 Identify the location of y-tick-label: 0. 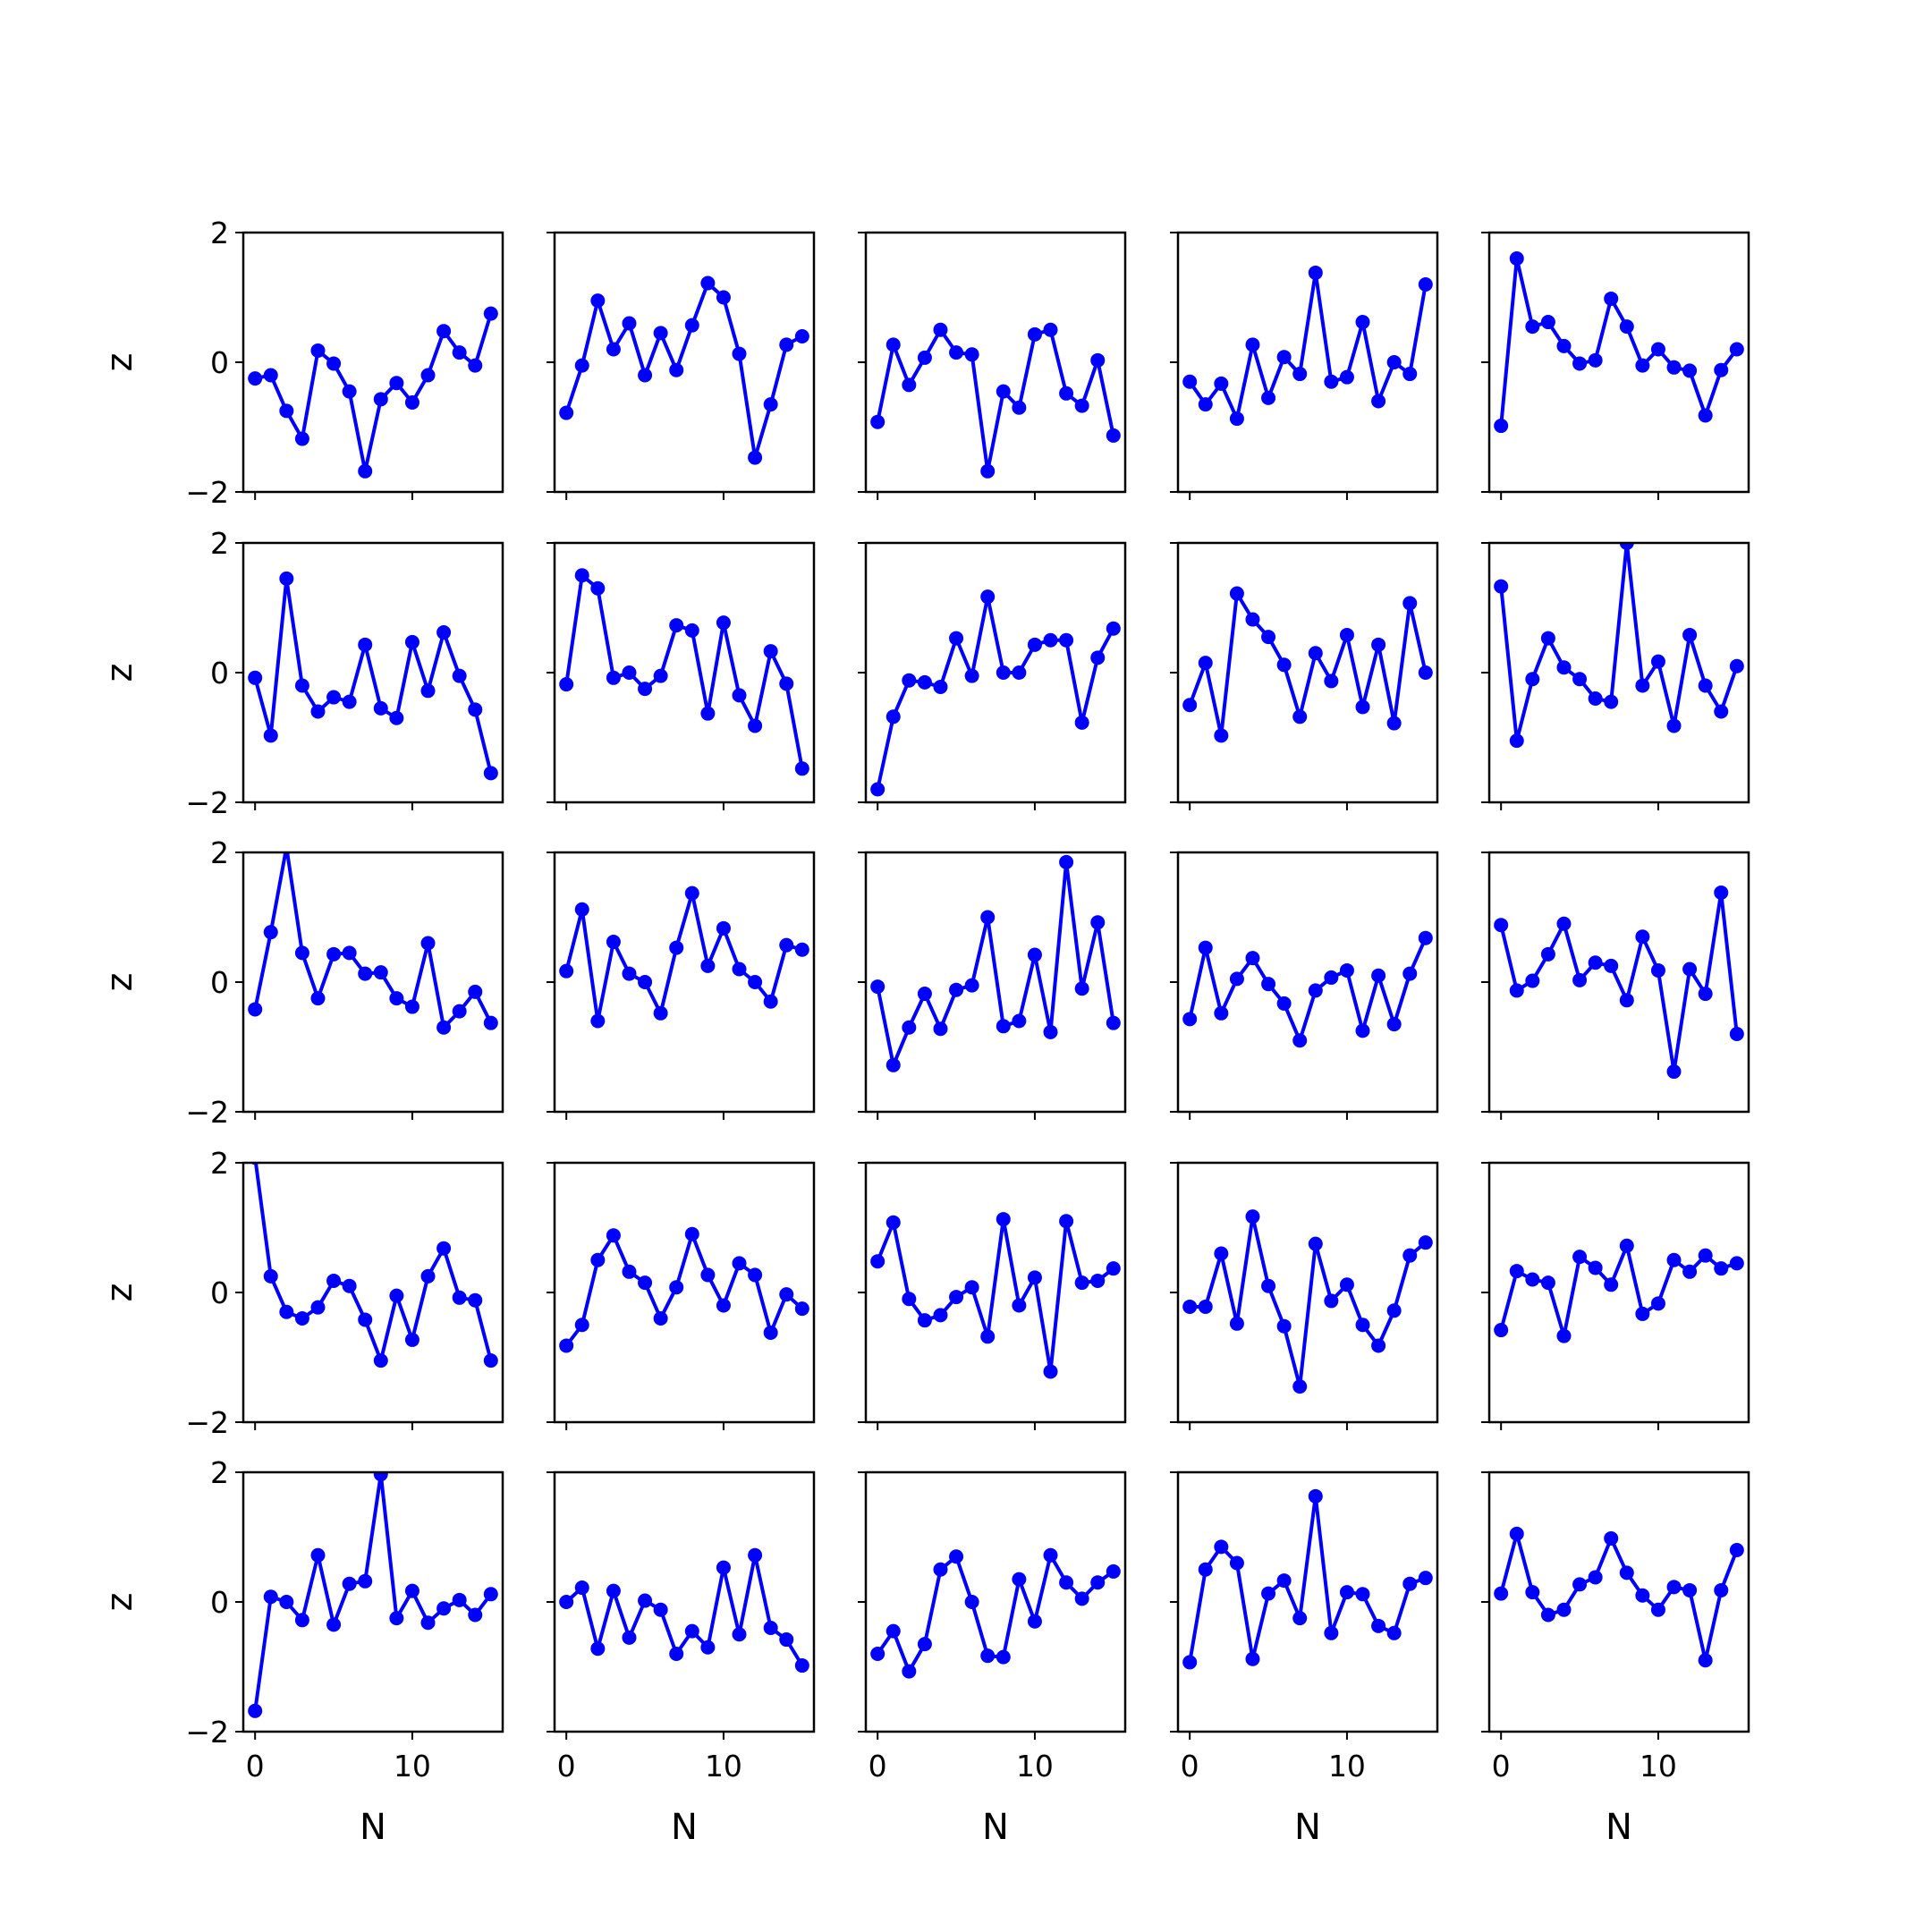
(219, 982).